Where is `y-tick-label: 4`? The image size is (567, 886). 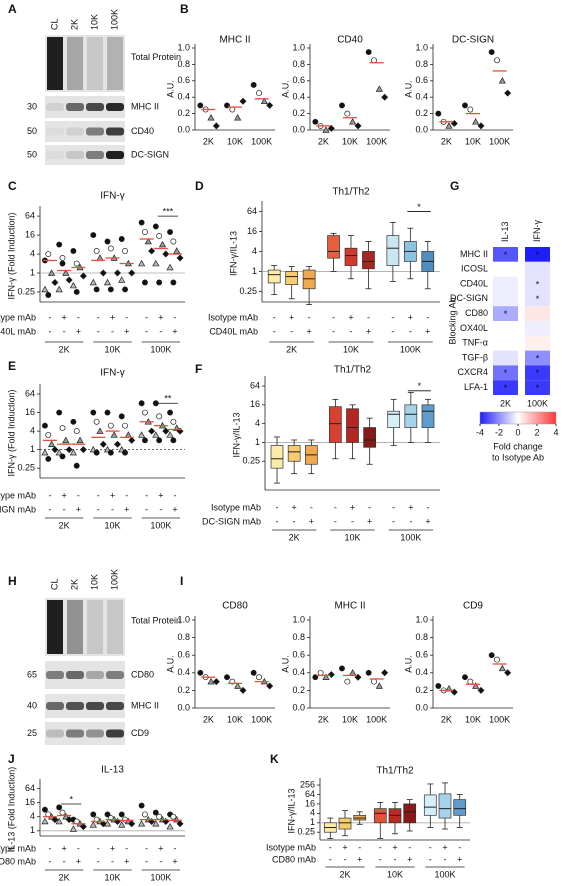 y-tick-label: 4 is located at coordinates (32, 430).